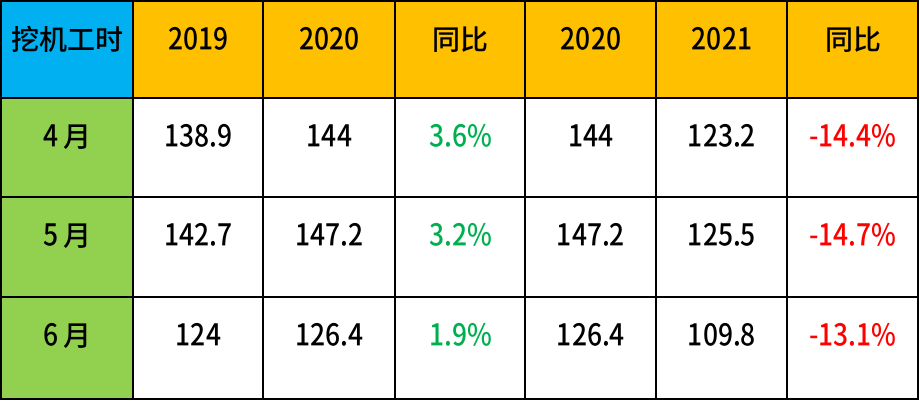  I want to click on cell-april-col2-text: 144, so click(328, 135).